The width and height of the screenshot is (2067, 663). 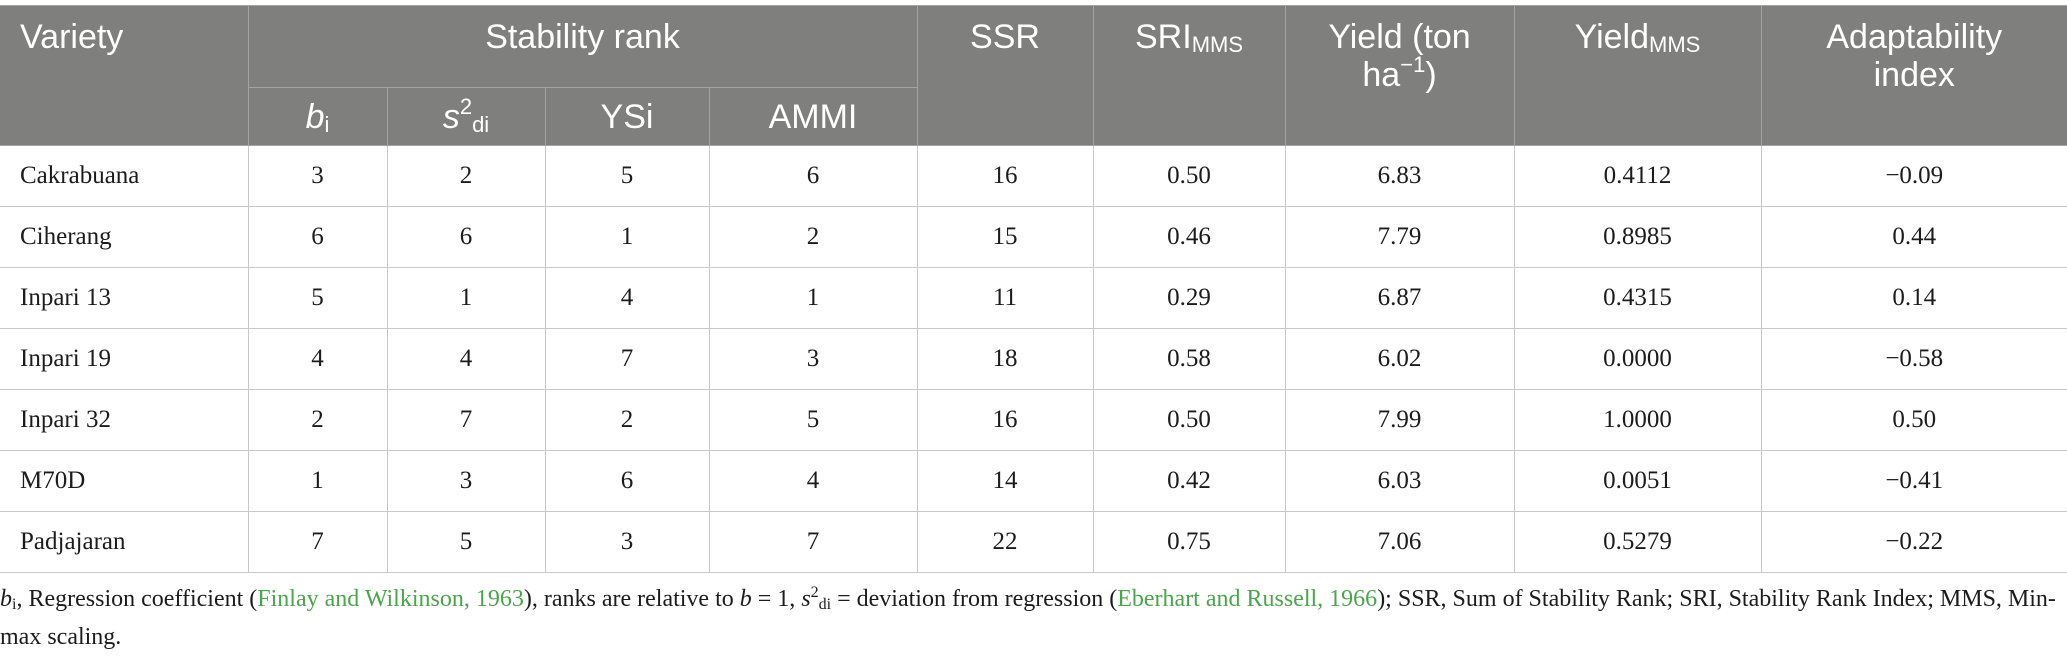 I want to click on header-variety: Variety, so click(x=124, y=75).